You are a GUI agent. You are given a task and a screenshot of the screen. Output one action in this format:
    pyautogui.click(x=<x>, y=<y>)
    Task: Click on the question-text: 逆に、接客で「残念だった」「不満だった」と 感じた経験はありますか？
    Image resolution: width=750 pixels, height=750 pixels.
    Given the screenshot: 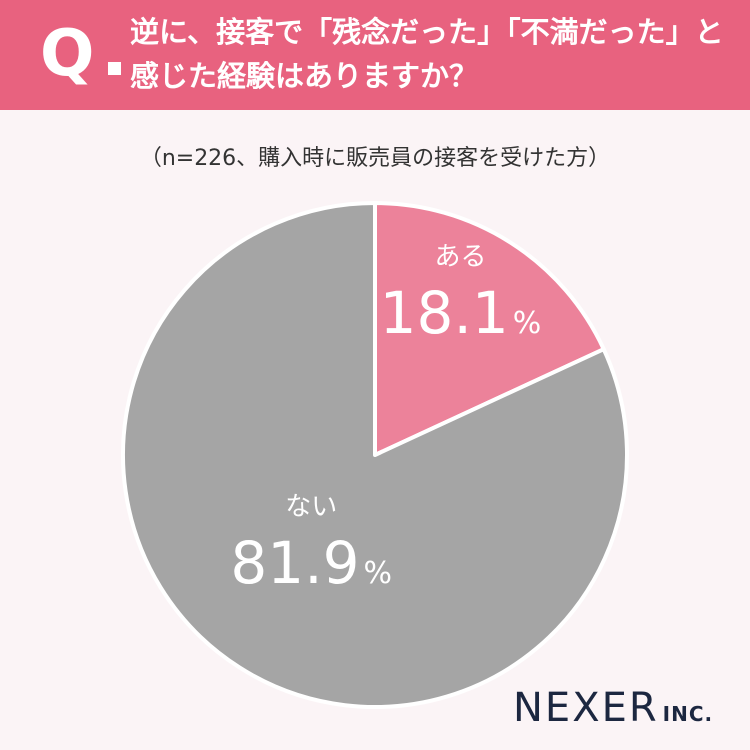 What is the action you would take?
    pyautogui.click(x=430, y=54)
    